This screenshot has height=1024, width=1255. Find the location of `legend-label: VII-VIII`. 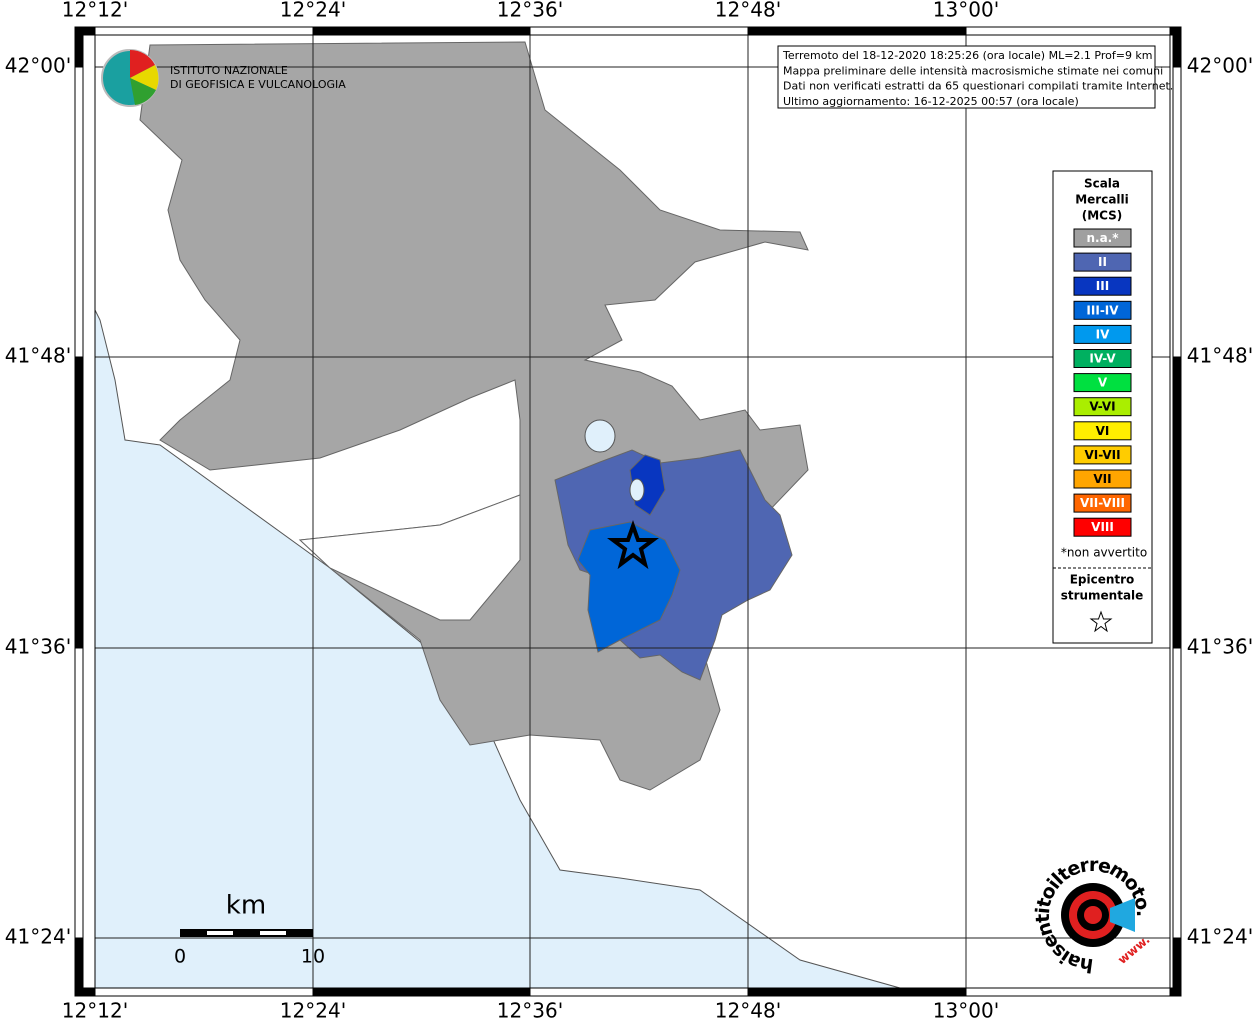

legend-label: VII-VIII is located at coordinates (1102, 503).